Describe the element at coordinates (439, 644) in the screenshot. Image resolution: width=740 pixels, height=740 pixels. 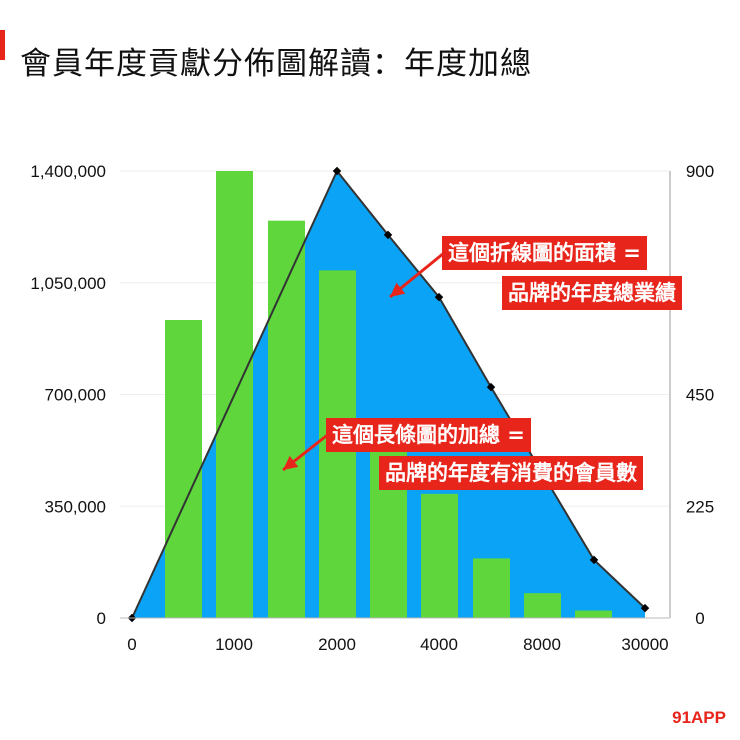
I see `x-axis-tick-label: 4000` at that location.